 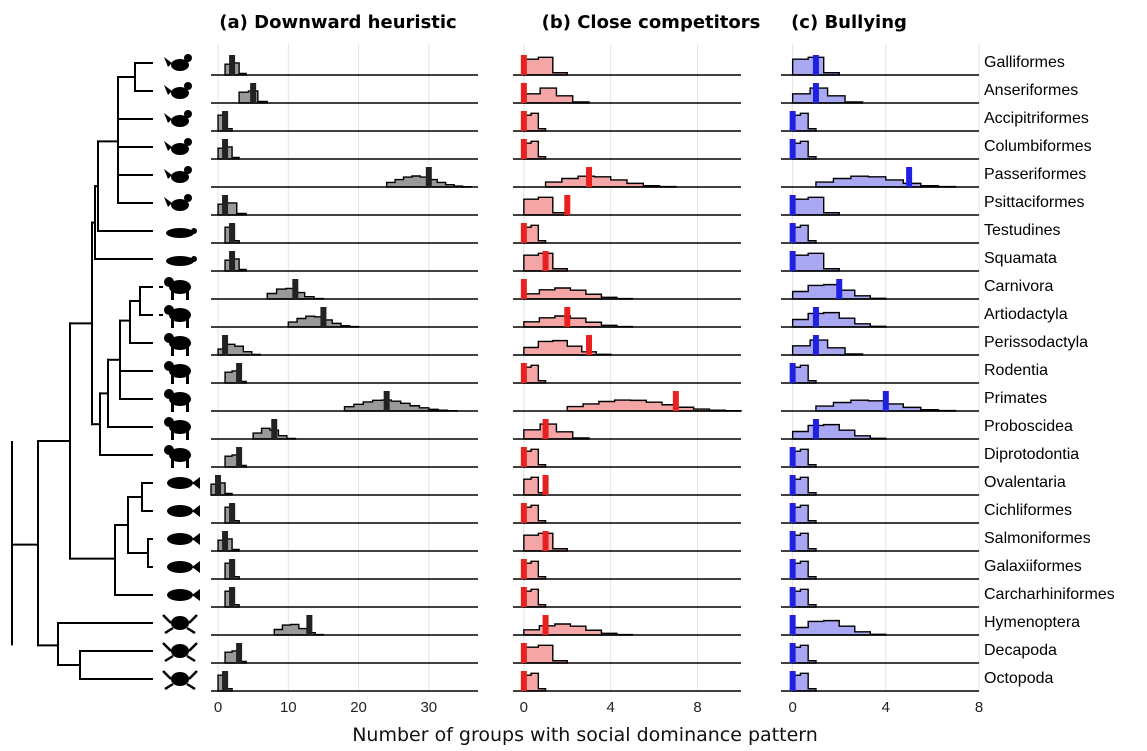 What do you see at coordinates (1026, 314) in the screenshot?
I see `order-label: Artiodactyla` at bounding box center [1026, 314].